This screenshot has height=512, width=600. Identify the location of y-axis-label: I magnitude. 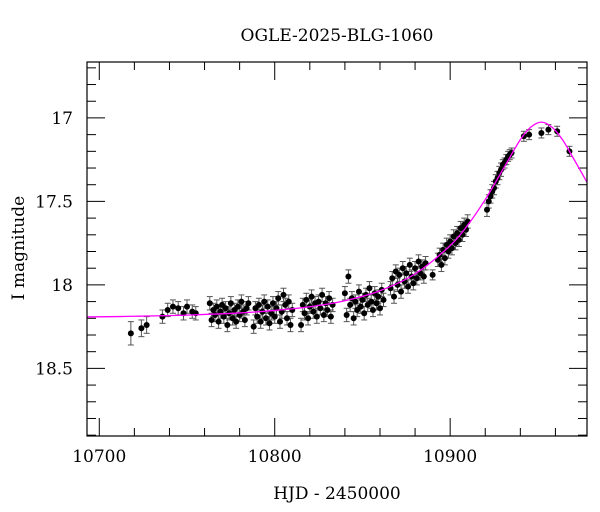
(19, 248).